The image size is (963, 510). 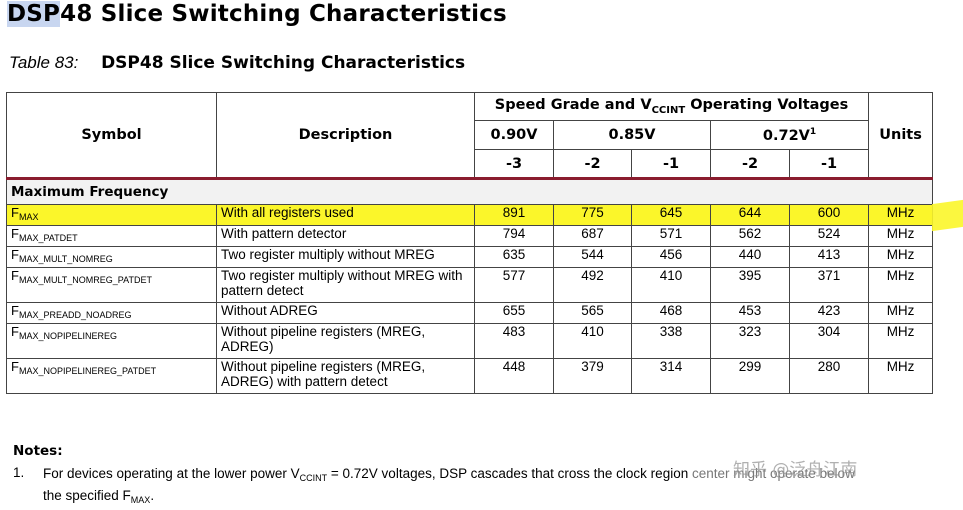 What do you see at coordinates (283, 63) in the screenshot?
I see `table-title: DSP48 Slice Switching Characteristics` at bounding box center [283, 63].